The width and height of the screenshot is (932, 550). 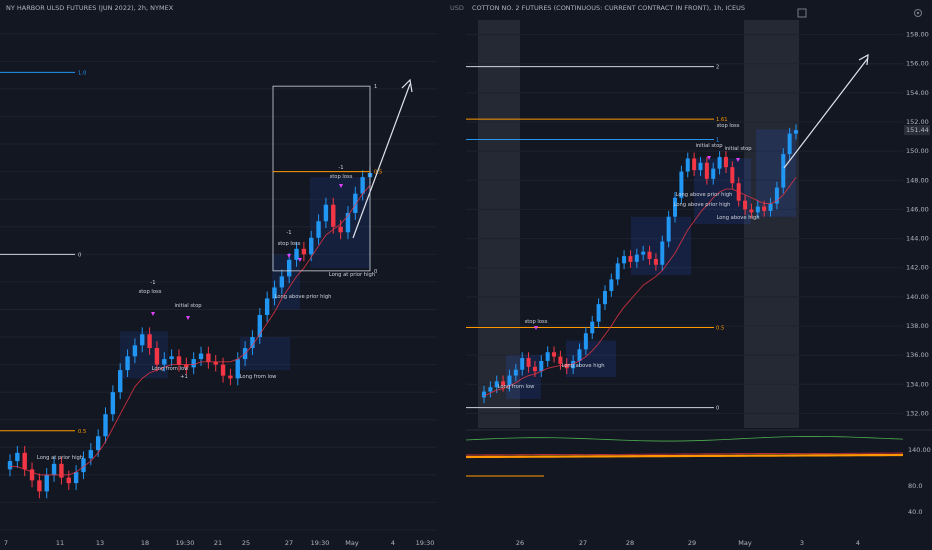 I want to click on y-axis-tick-label: 132.00, so click(x=917, y=413).